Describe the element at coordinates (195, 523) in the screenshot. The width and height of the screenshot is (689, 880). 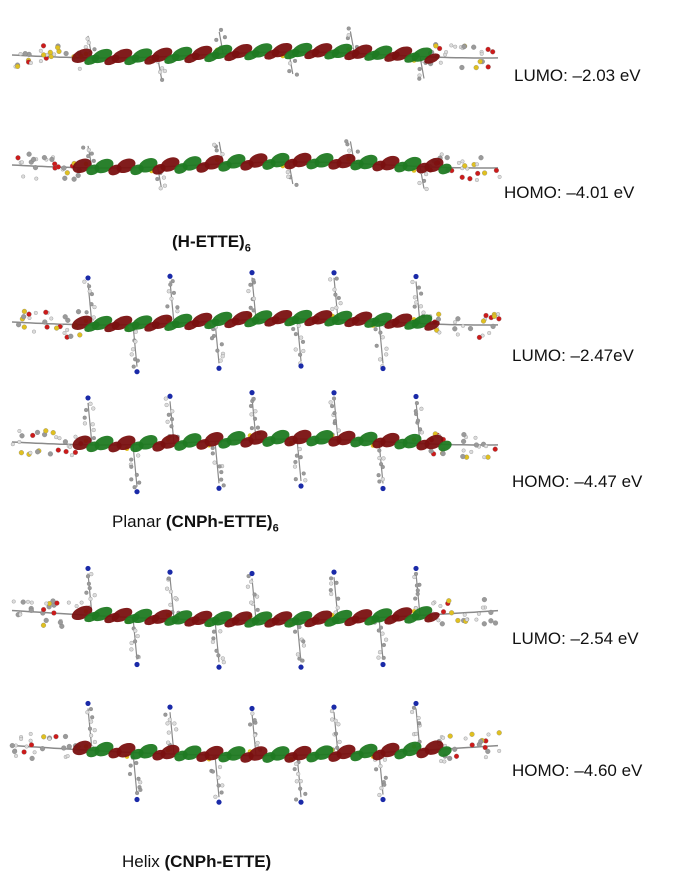
I see `caption-planar-cnph: Planar (CNPh-ETTE)6` at that location.